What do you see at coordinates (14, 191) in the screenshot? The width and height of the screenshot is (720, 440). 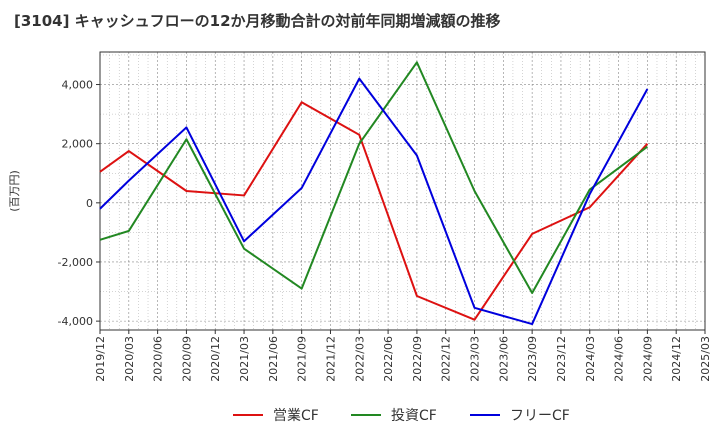 I see `y-axis-label: (百万円)` at bounding box center [14, 191].